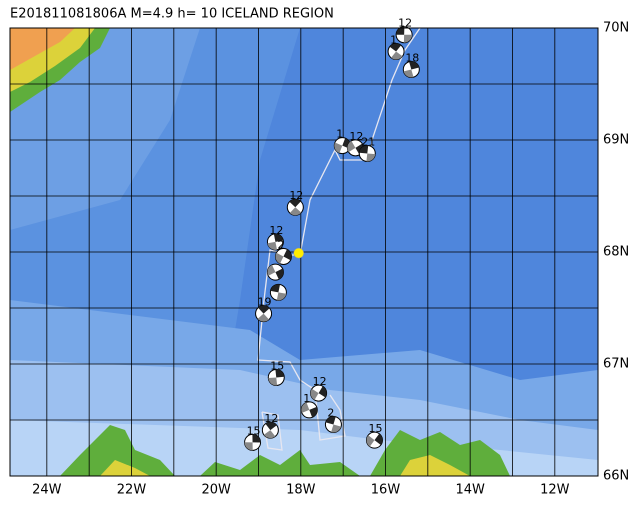 This screenshot has height=505, width=642. Describe the element at coordinates (386, 490) in the screenshot. I see `lon-label: 16W` at that location.